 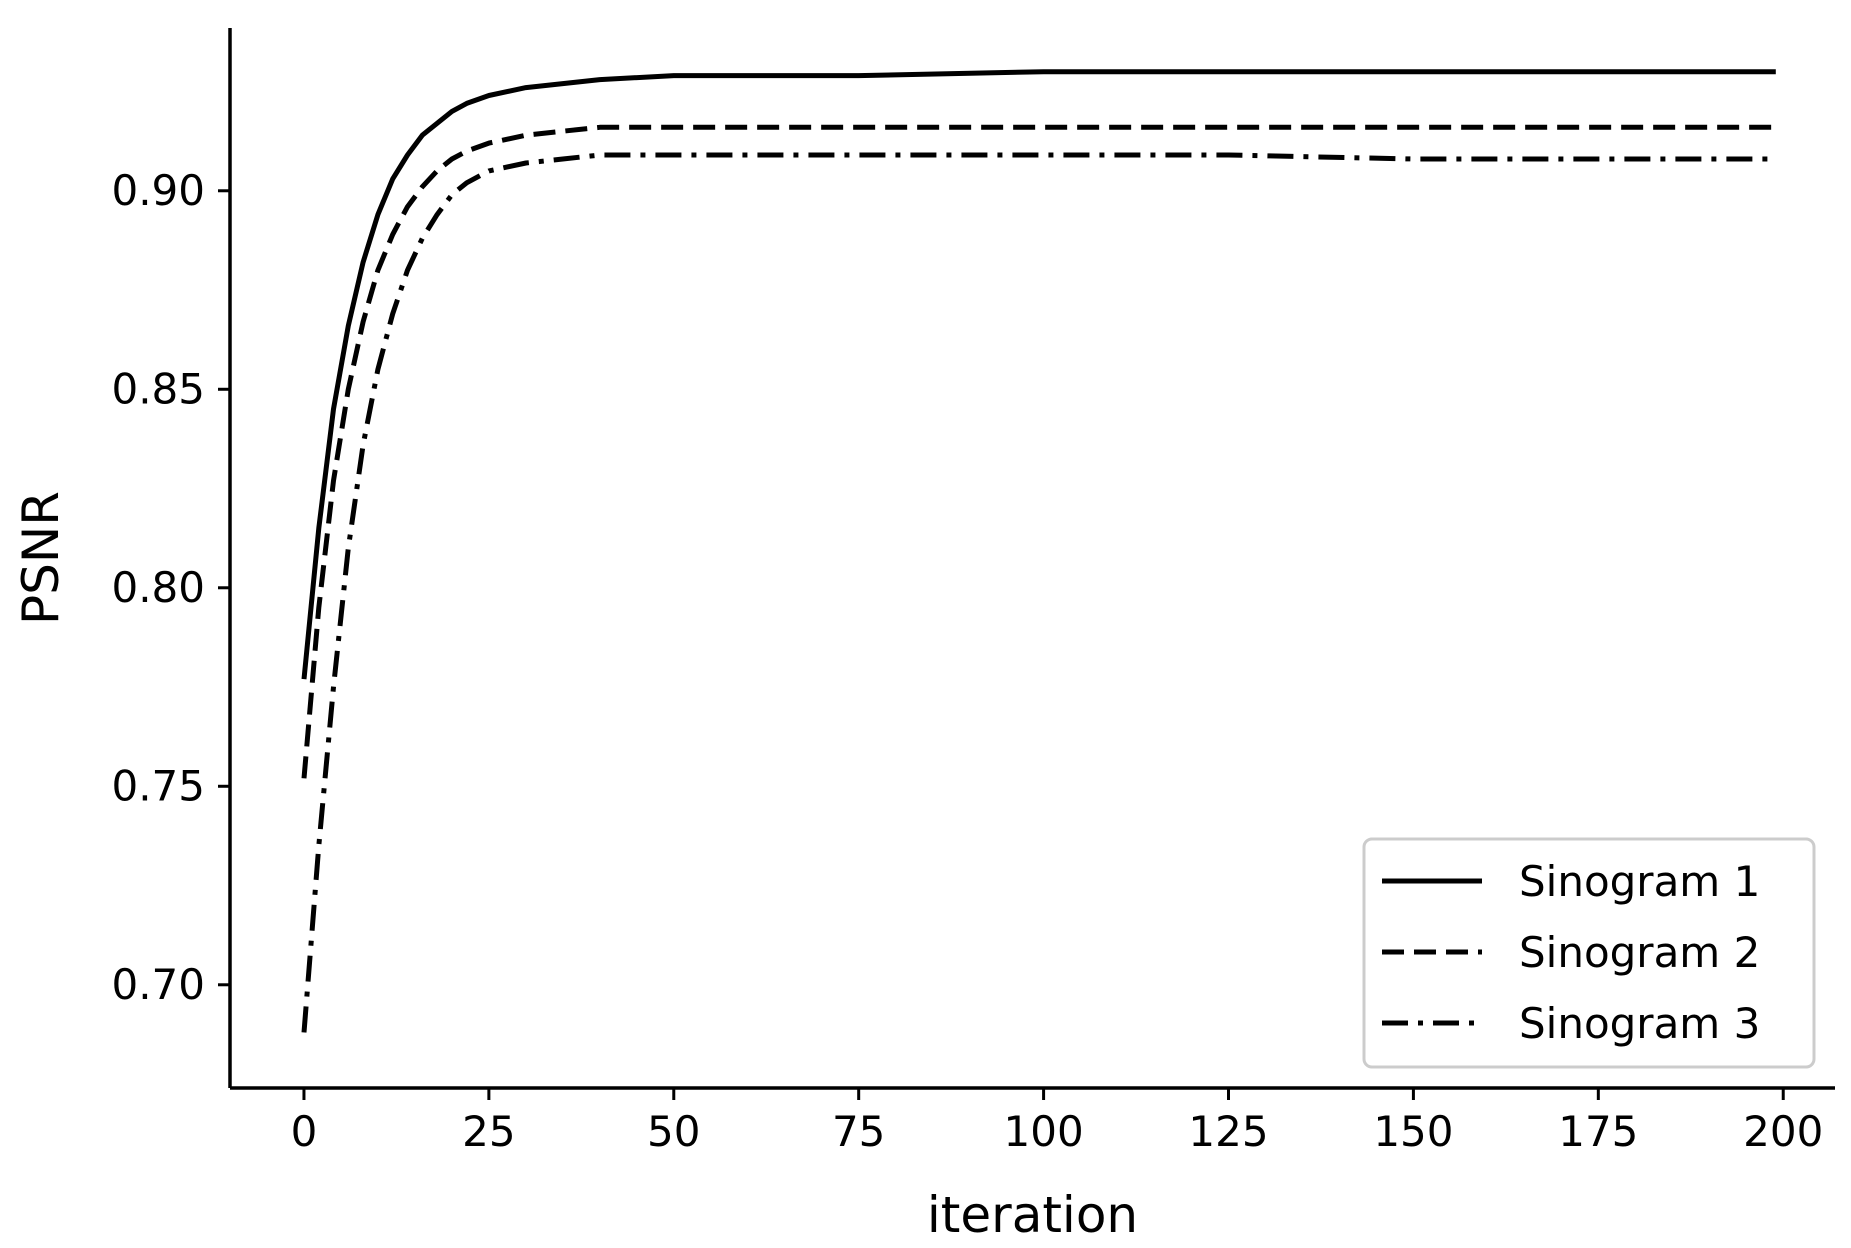 I want to click on x-tick-label: 200, so click(x=1783, y=1131).